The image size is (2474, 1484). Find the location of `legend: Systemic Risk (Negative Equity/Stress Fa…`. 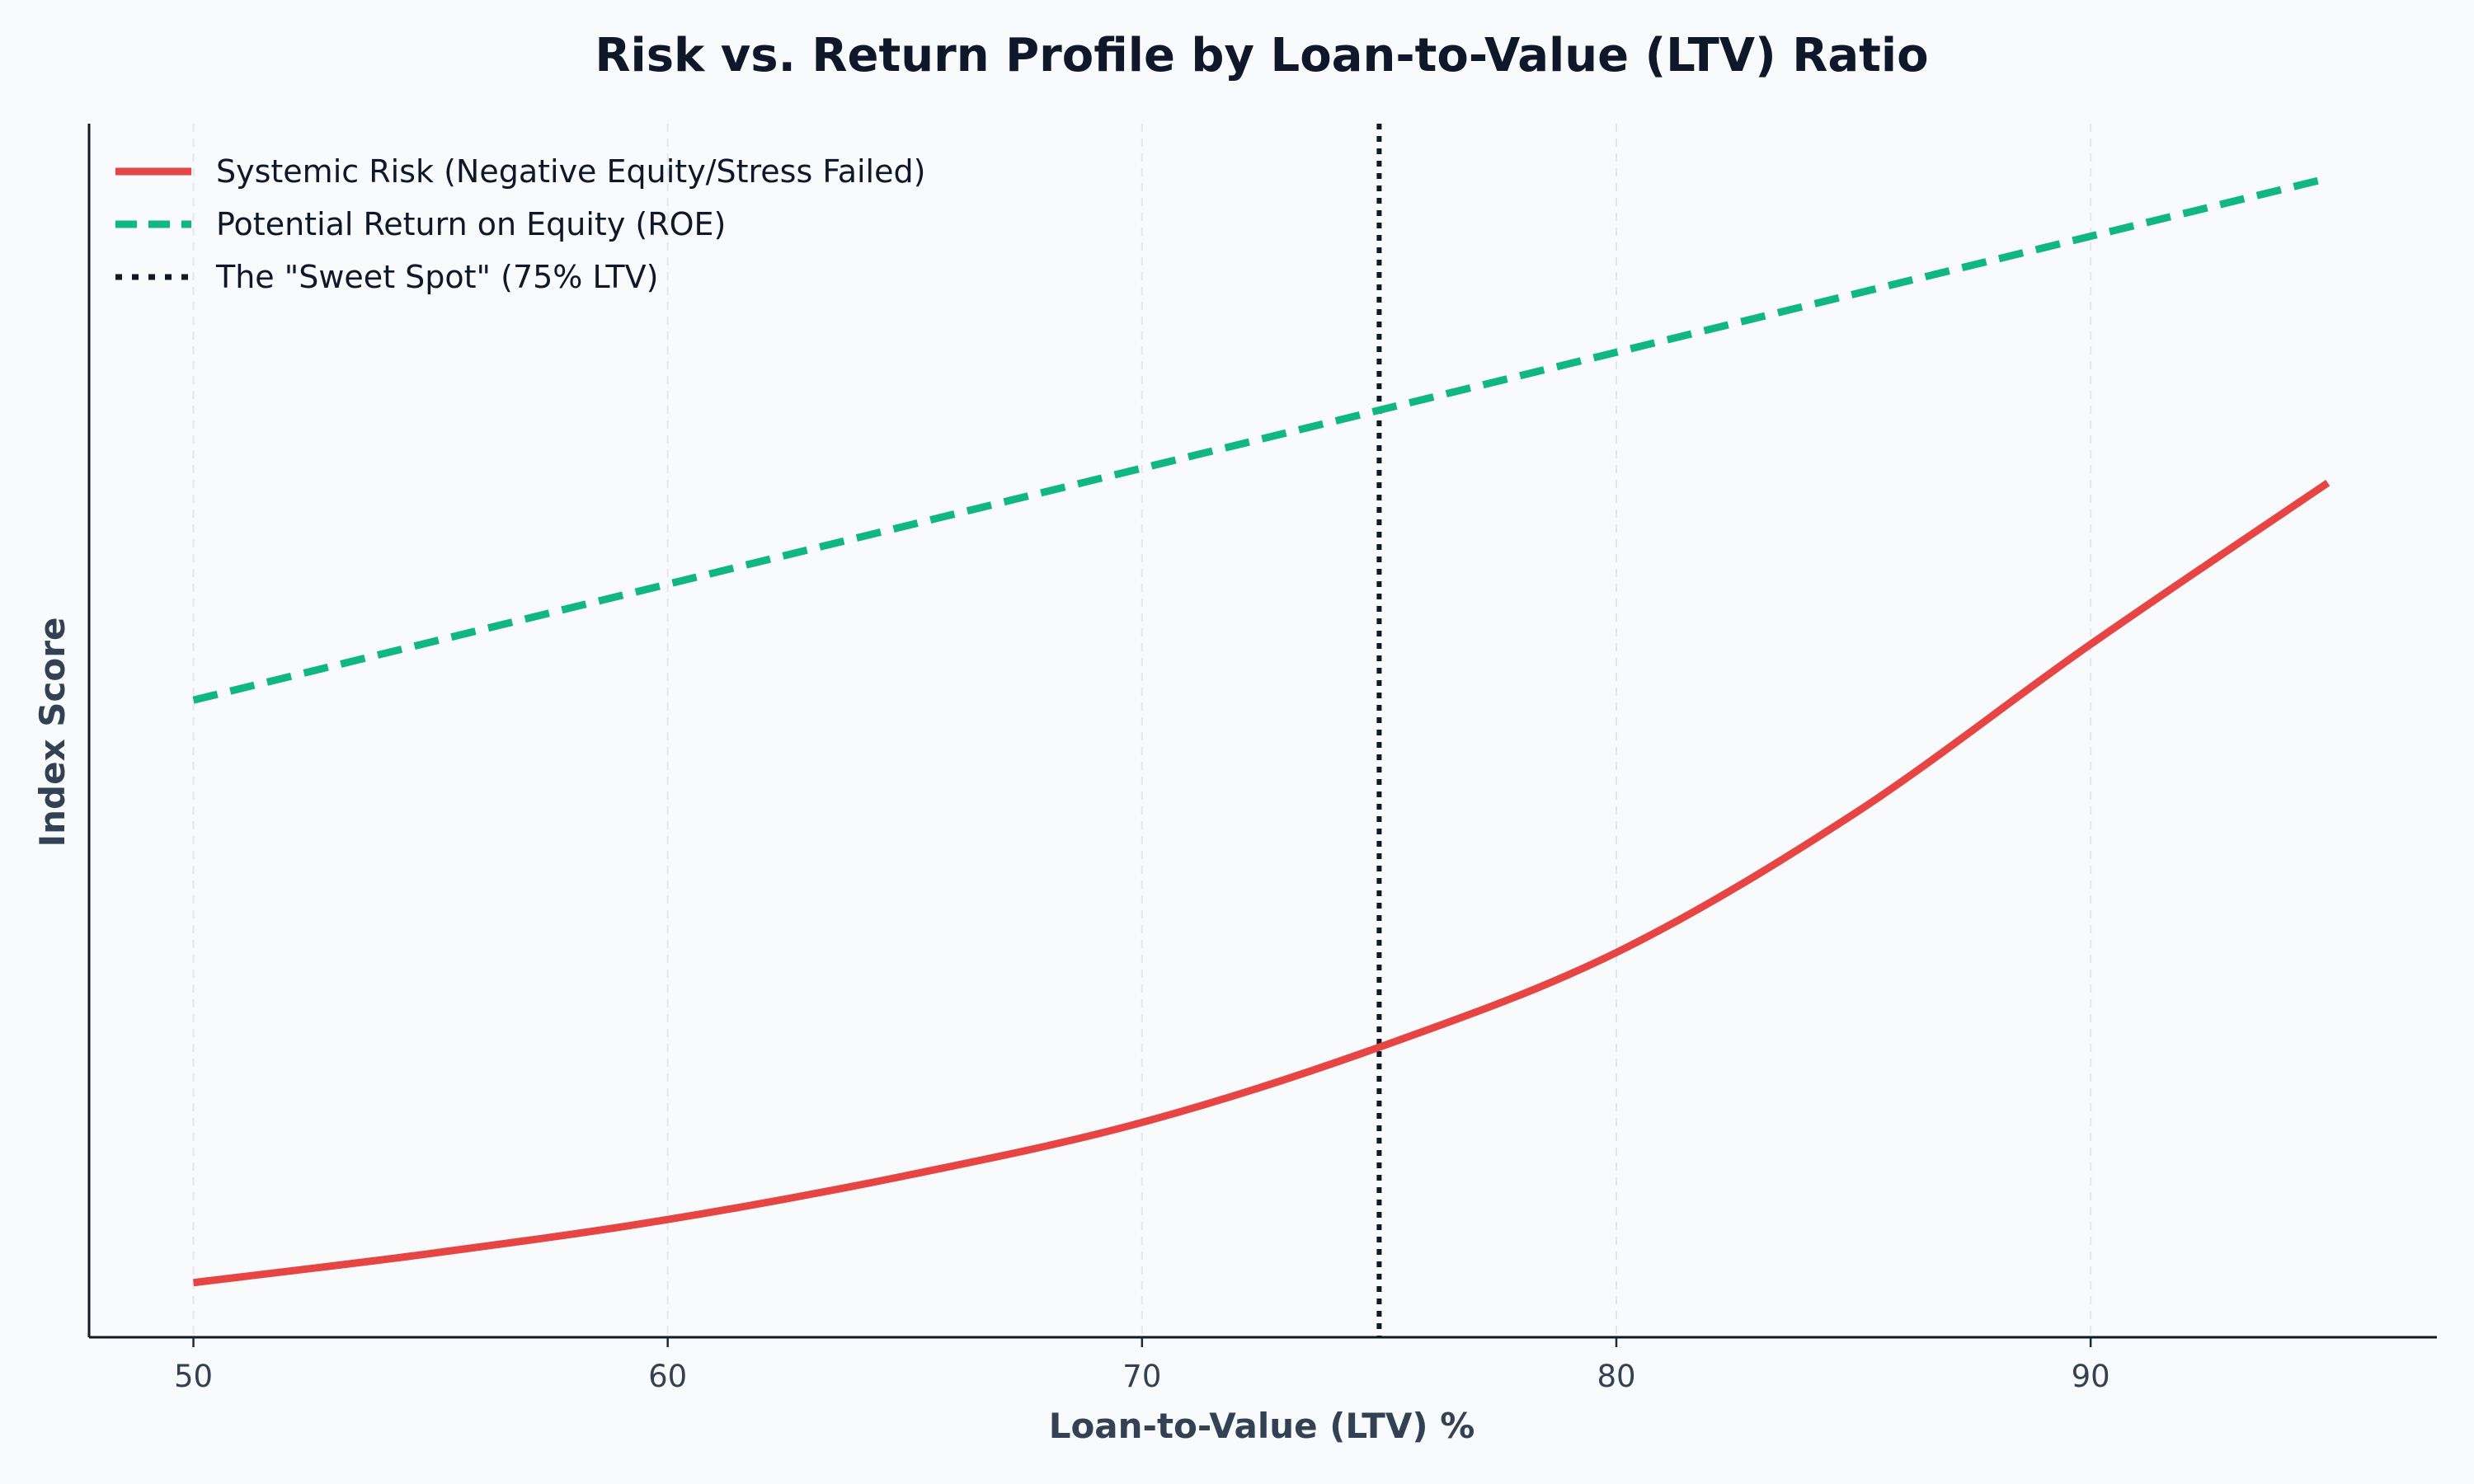

legend: Systemic Risk (Negative Equity/Stress Fa… is located at coordinates (520, 224).